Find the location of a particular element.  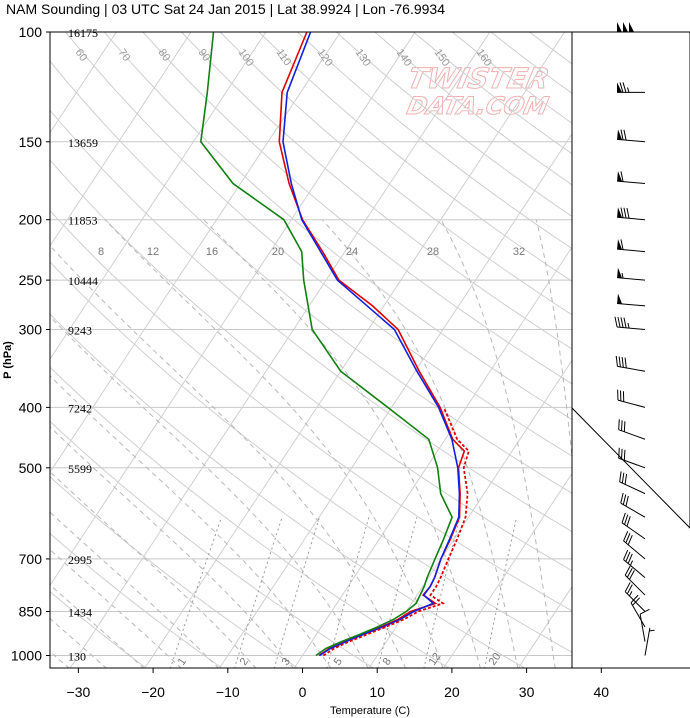

height-label: 5599 is located at coordinates (80, 469).